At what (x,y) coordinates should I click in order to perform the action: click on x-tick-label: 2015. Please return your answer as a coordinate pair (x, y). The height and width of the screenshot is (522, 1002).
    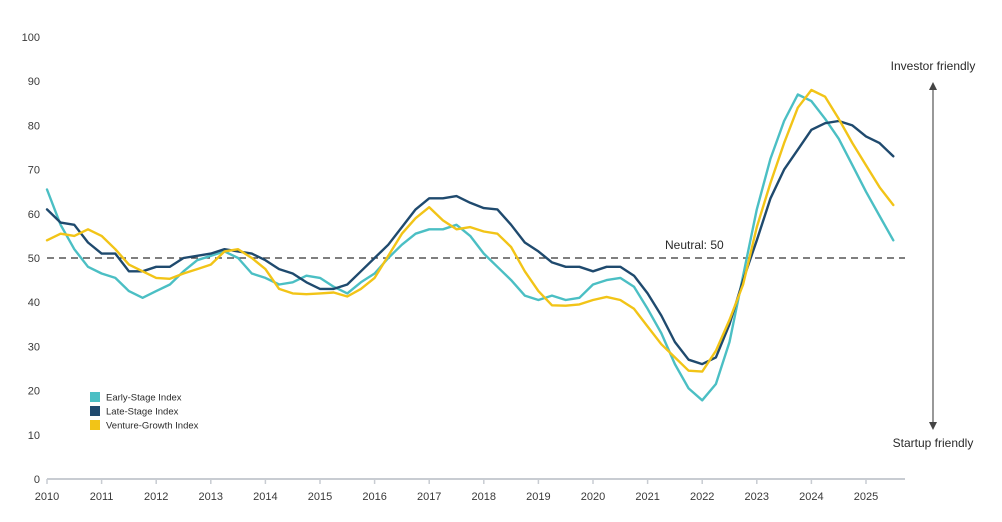
    Looking at the image, I should click on (320, 497).